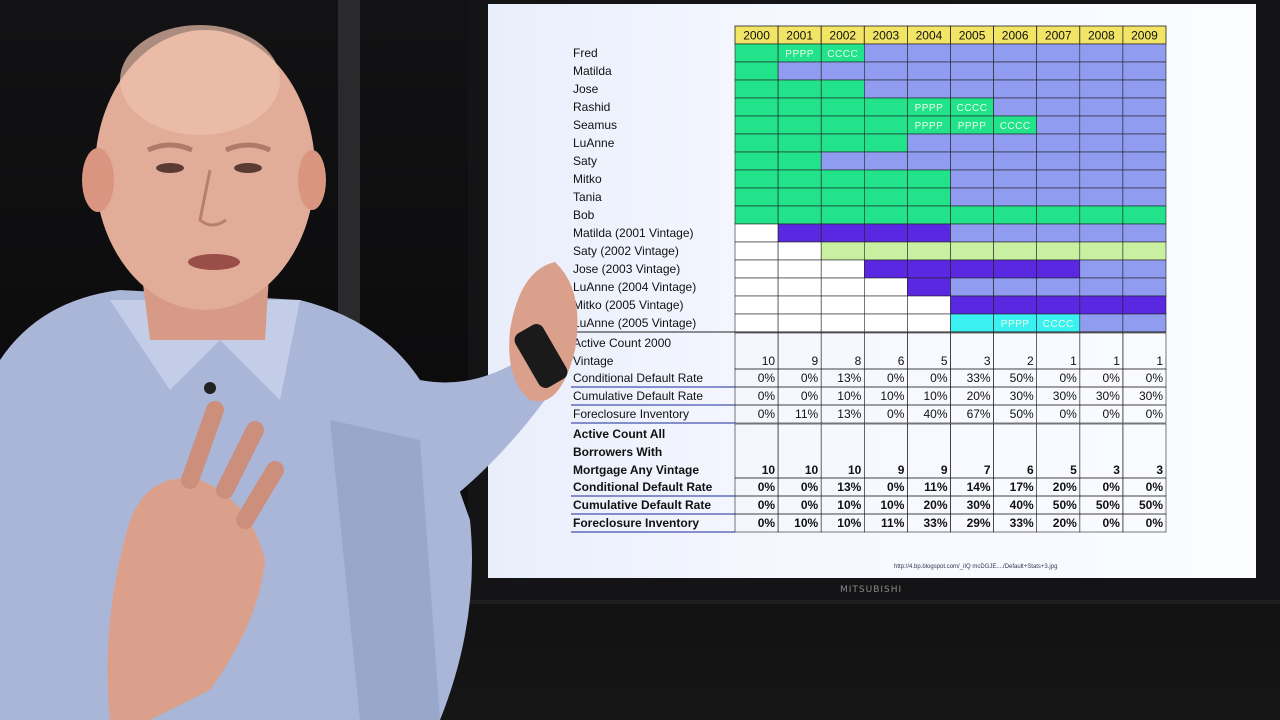 The image size is (1280, 720). What do you see at coordinates (979, 487) in the screenshot?
I see `stat-value: 14%` at bounding box center [979, 487].